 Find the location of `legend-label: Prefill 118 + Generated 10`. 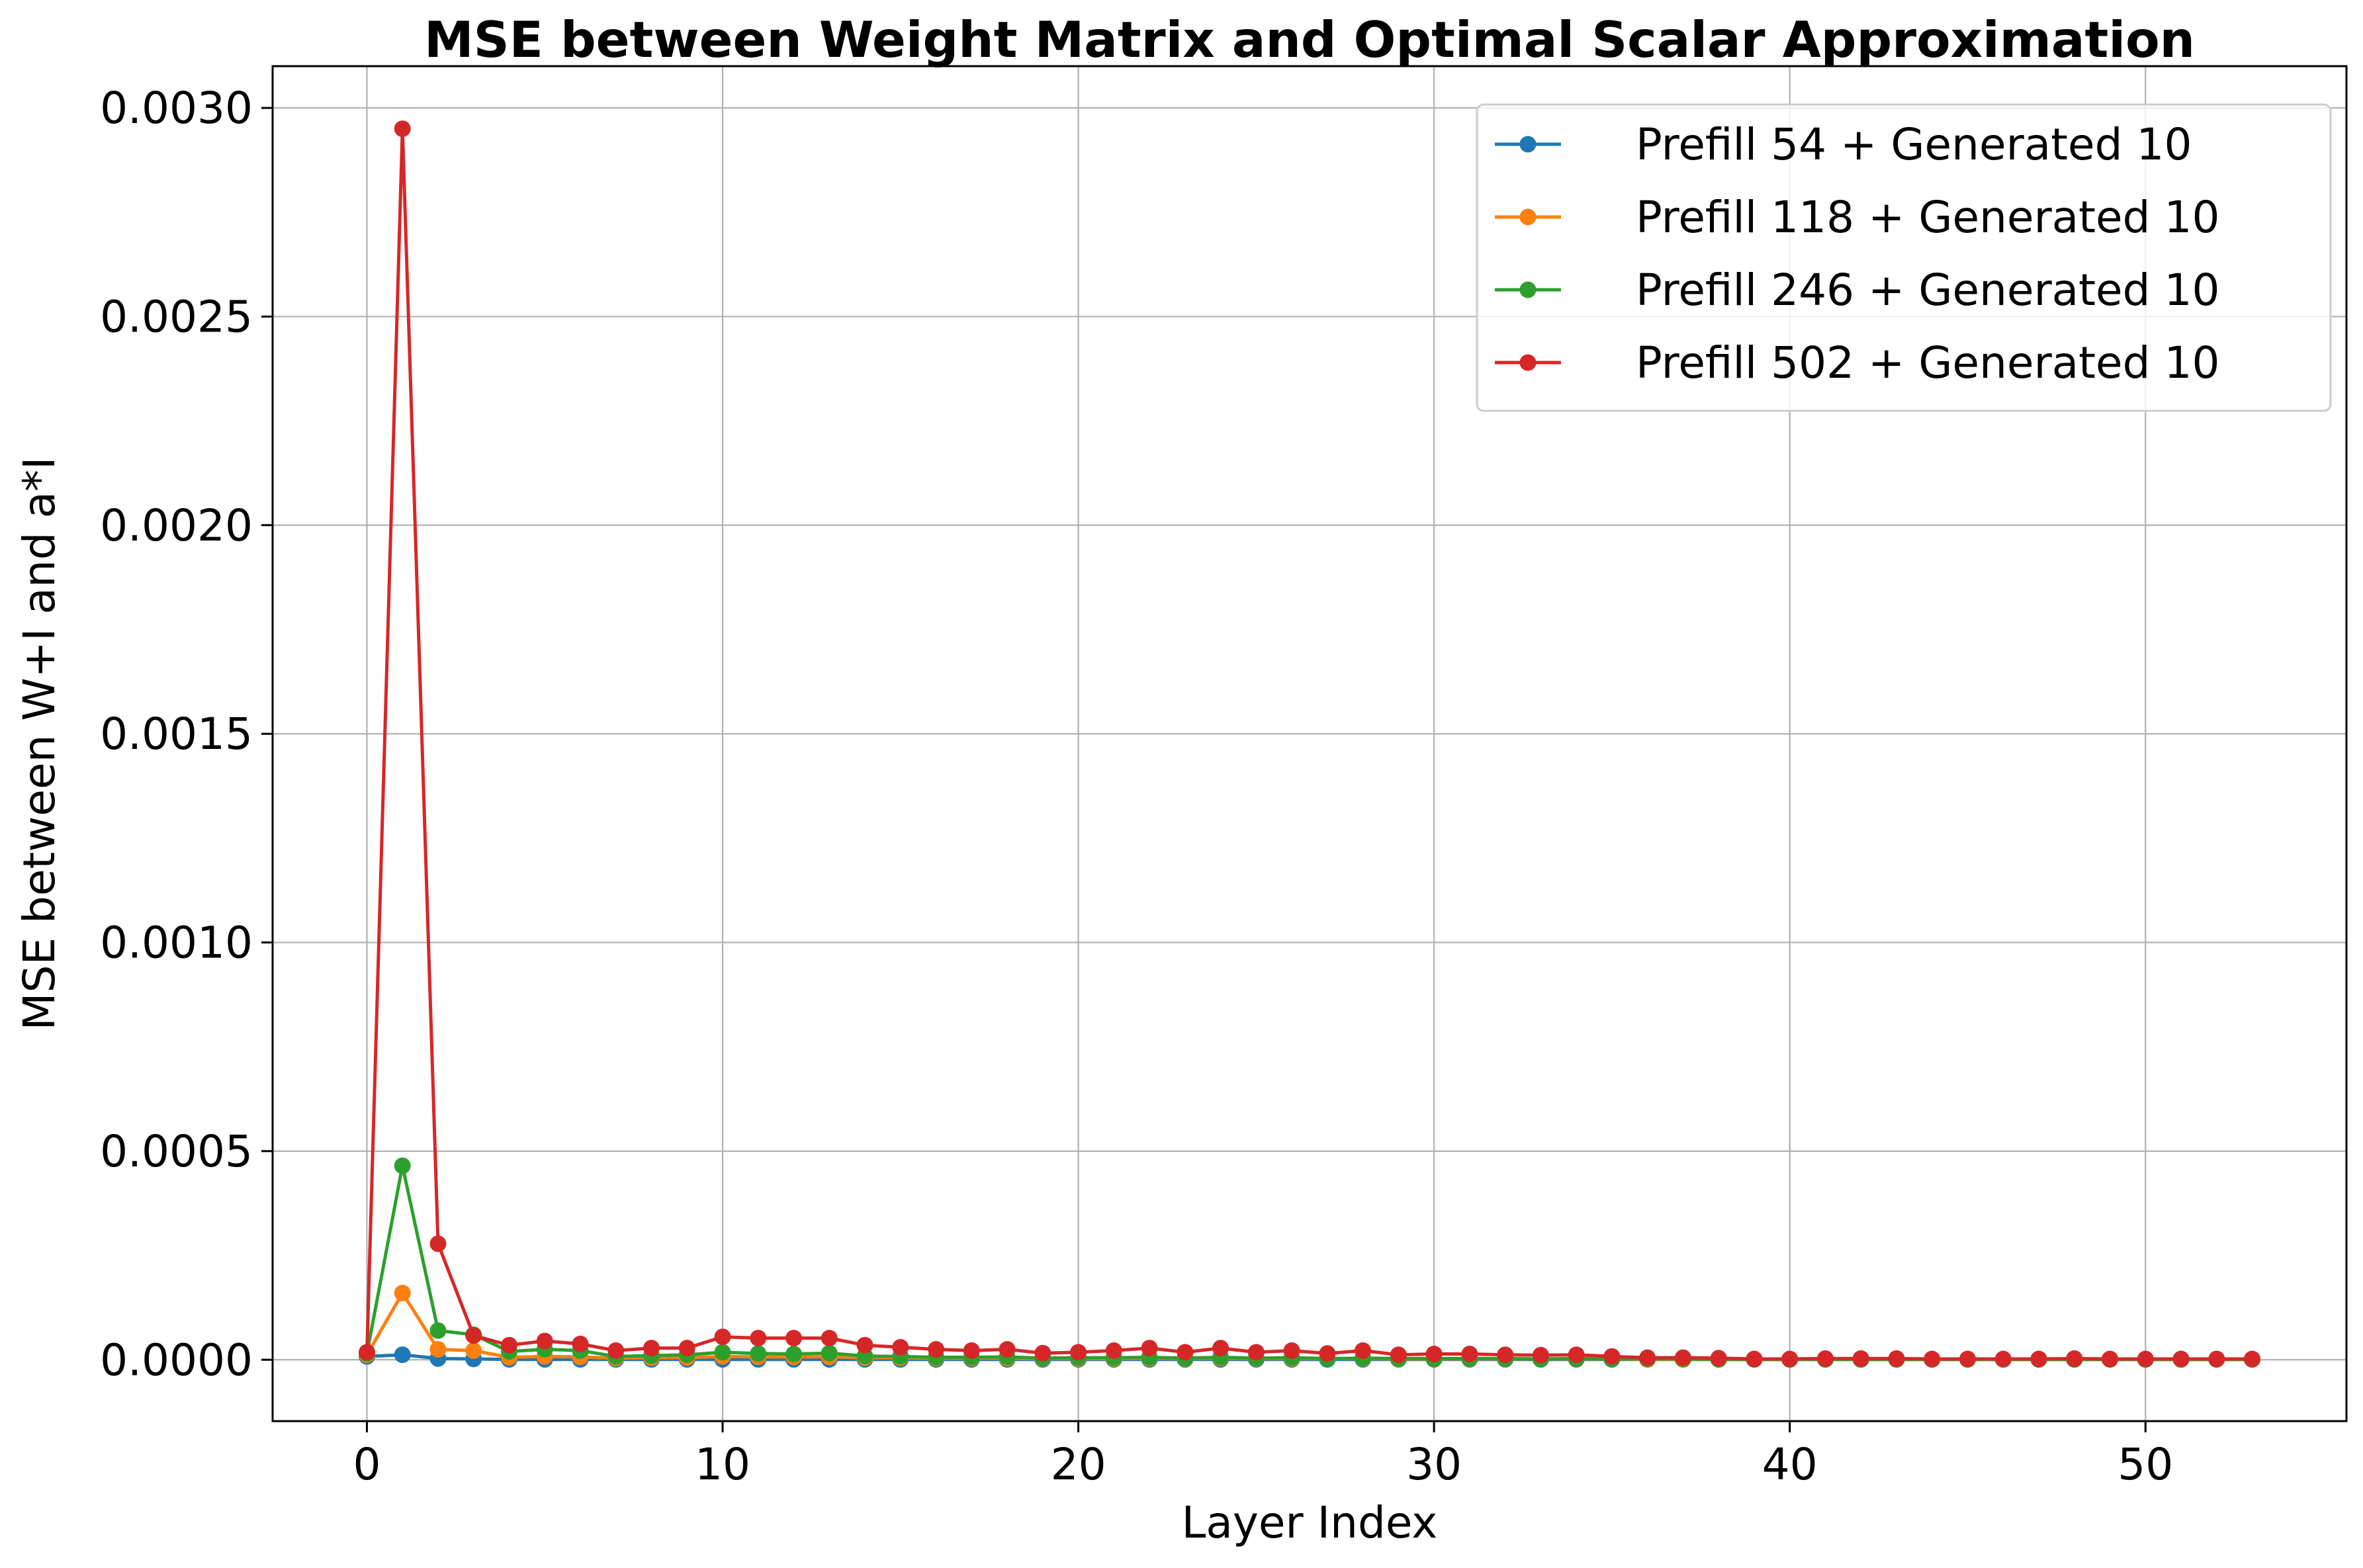

legend-label: Prefill 118 + Generated 10 is located at coordinates (1928, 218).